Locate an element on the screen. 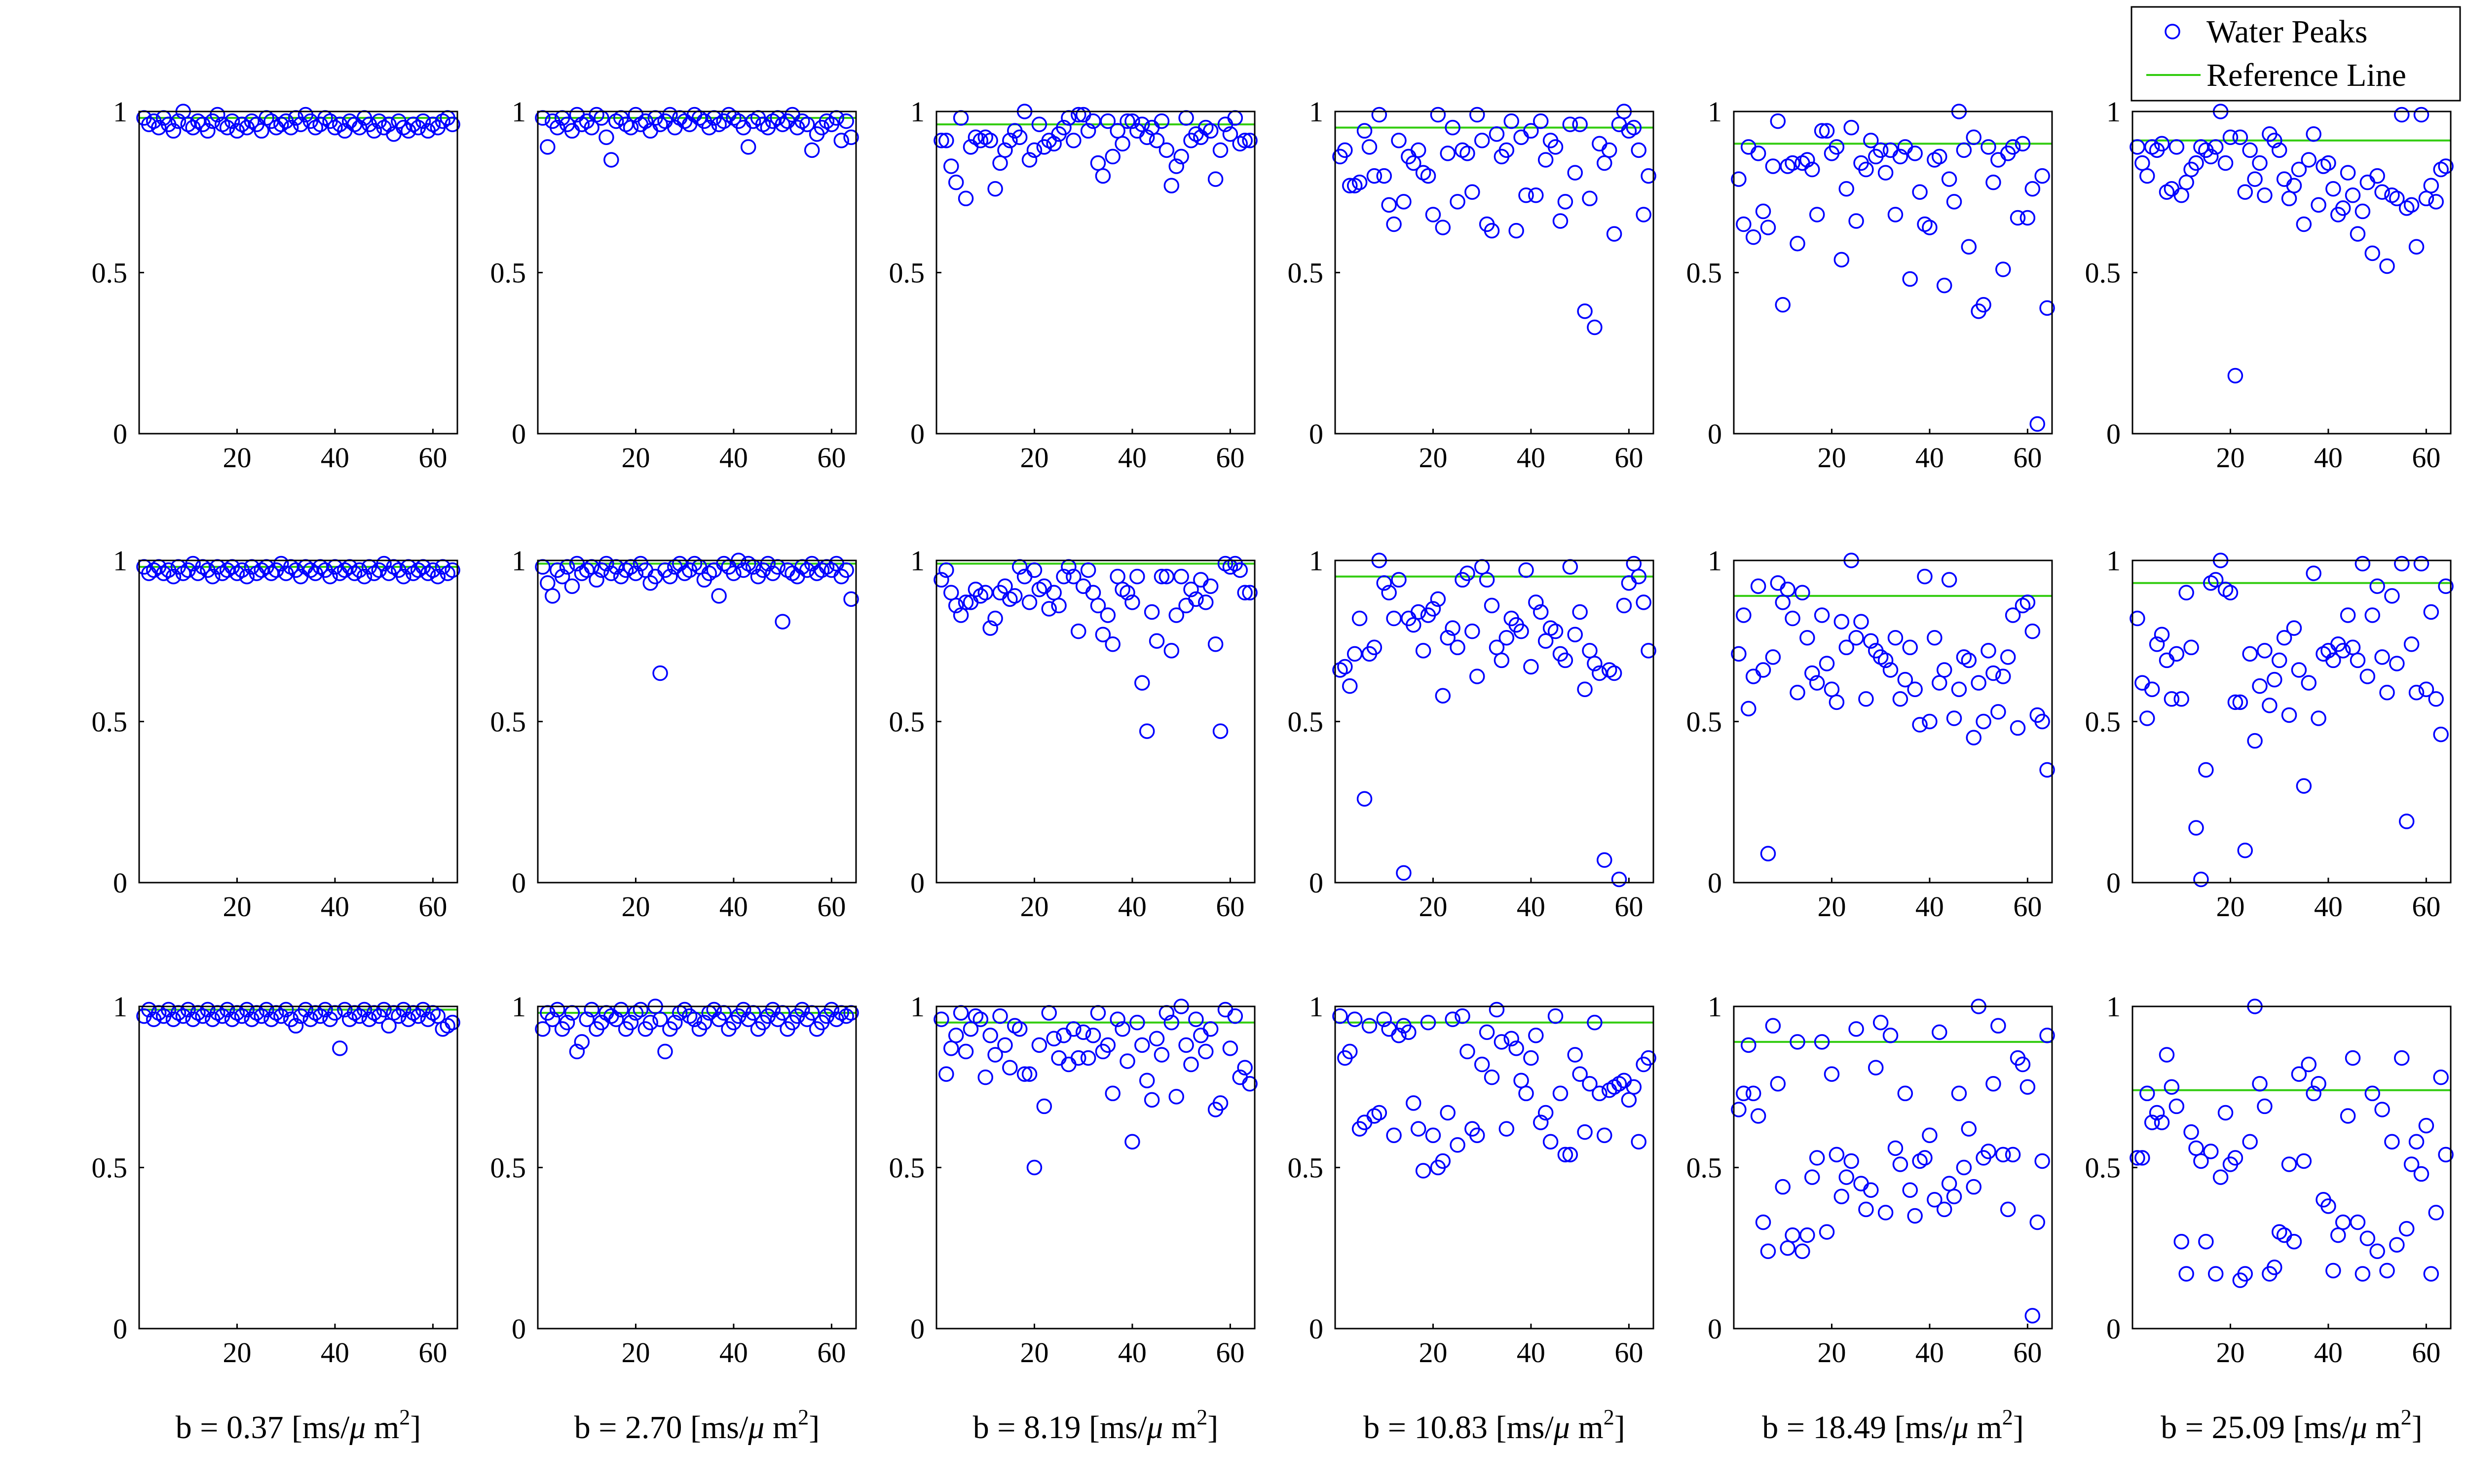  column-label-b: b = 0.37 [ms/μ m2] is located at coordinates (298, 1425).